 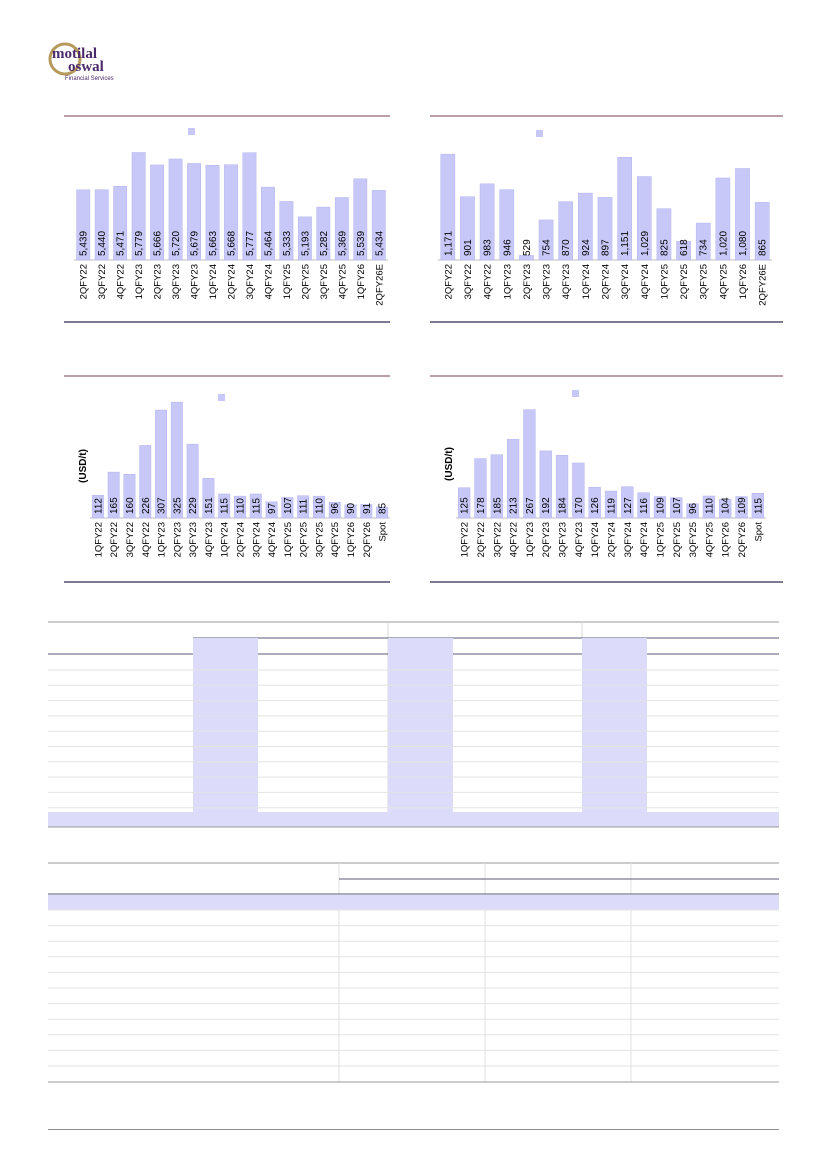 I want to click on highlight-column, so click(x=225, y=725).